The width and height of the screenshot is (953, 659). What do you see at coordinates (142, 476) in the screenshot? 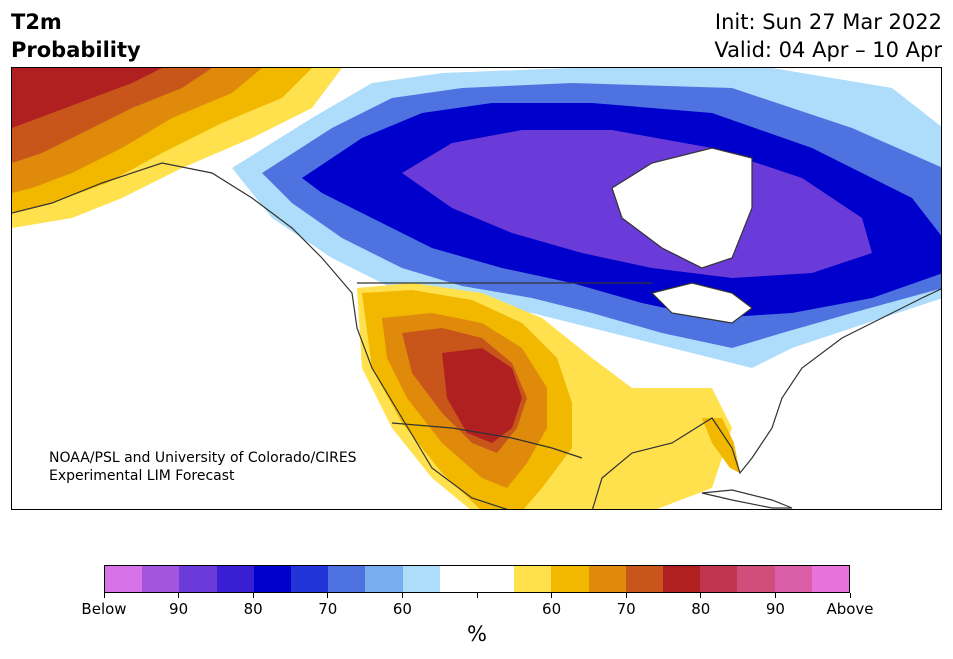
I see `credit-line-2: Experimental LIM Forecast` at bounding box center [142, 476].